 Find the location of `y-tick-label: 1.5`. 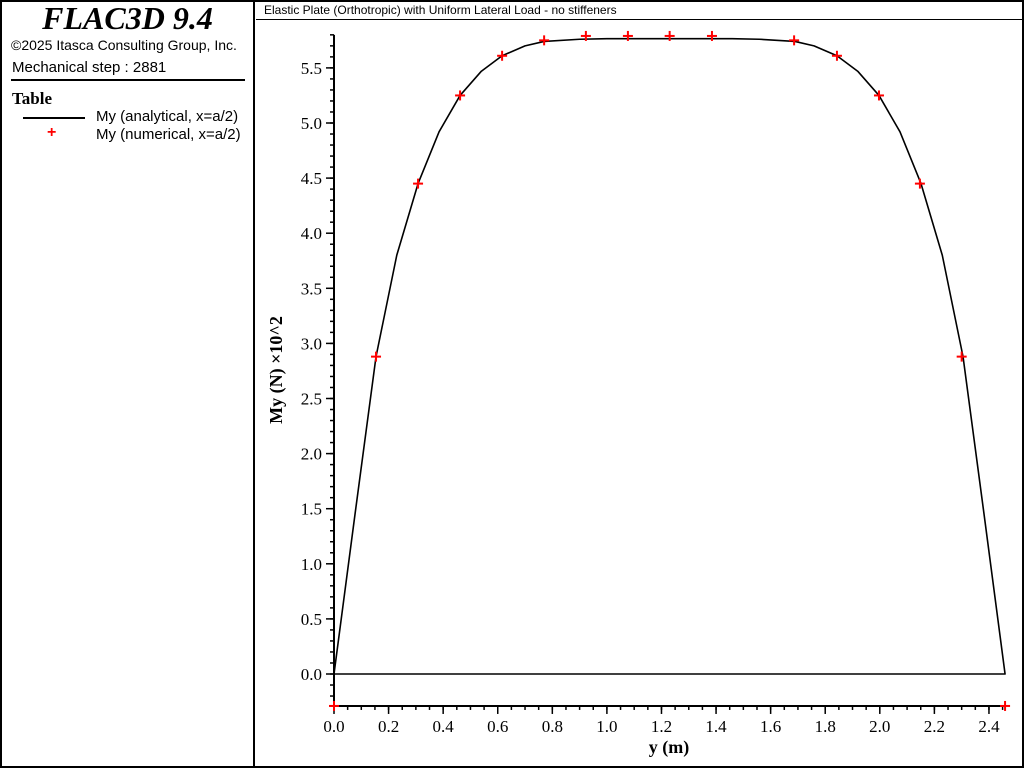

y-tick-label: 1.5 is located at coordinates (311, 509).